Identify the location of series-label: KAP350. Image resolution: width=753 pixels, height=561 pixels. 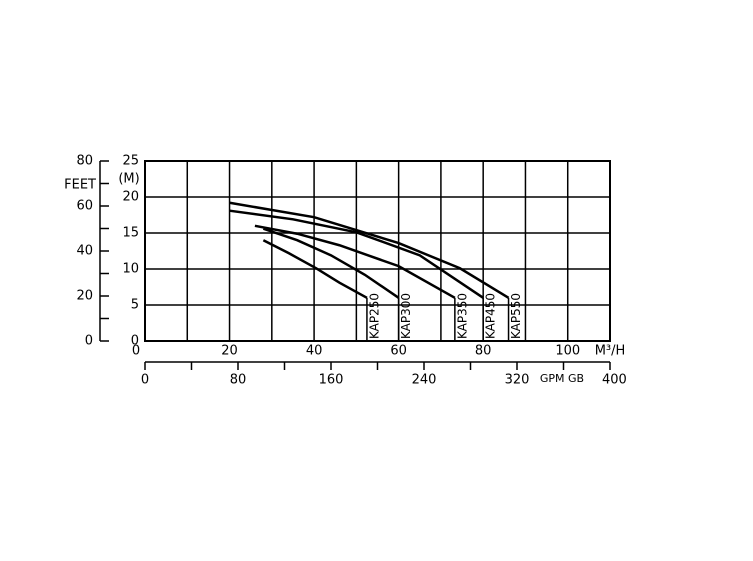
(462, 316).